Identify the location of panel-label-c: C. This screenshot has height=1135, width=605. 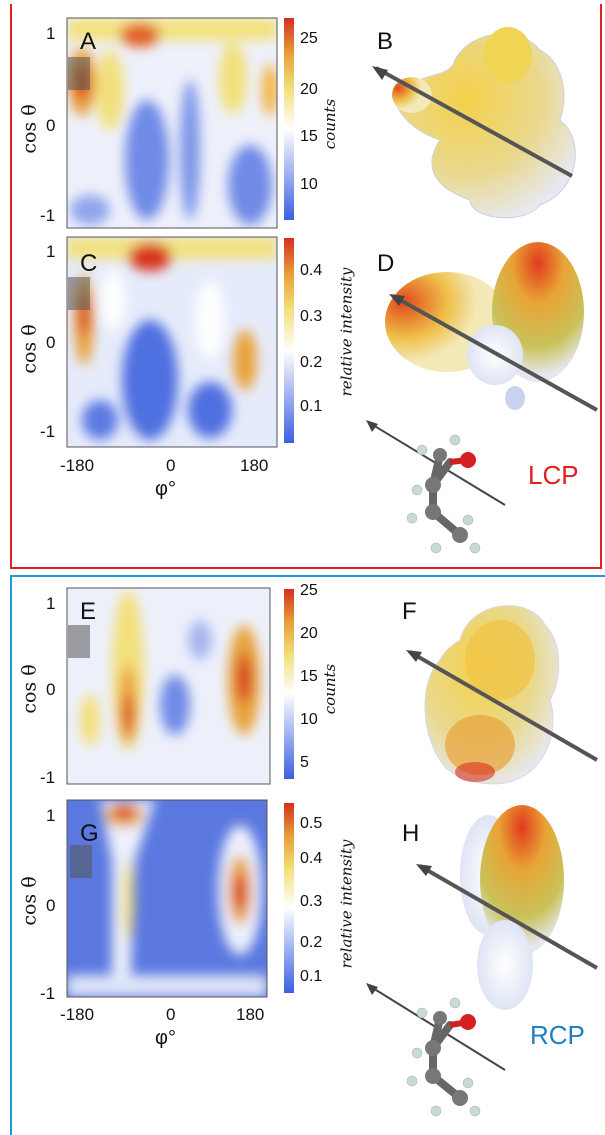
(89, 263).